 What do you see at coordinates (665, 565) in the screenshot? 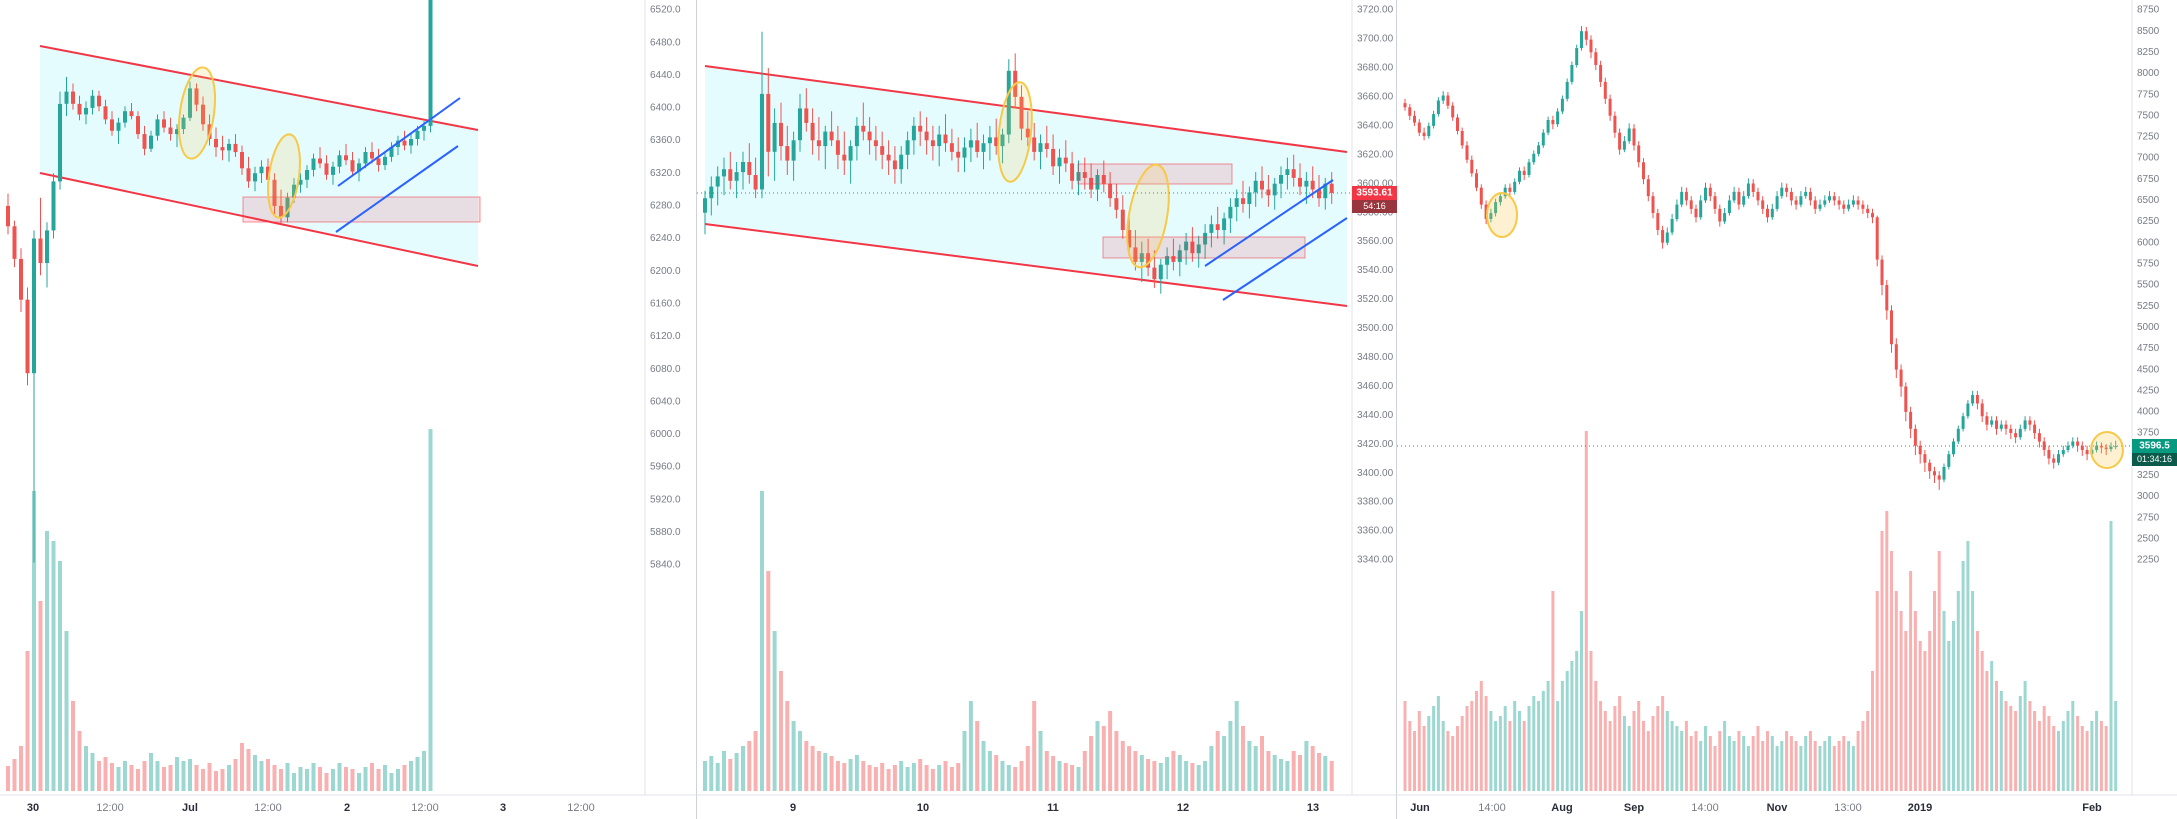
I see `y-tick-label: 5840.0` at bounding box center [665, 565].